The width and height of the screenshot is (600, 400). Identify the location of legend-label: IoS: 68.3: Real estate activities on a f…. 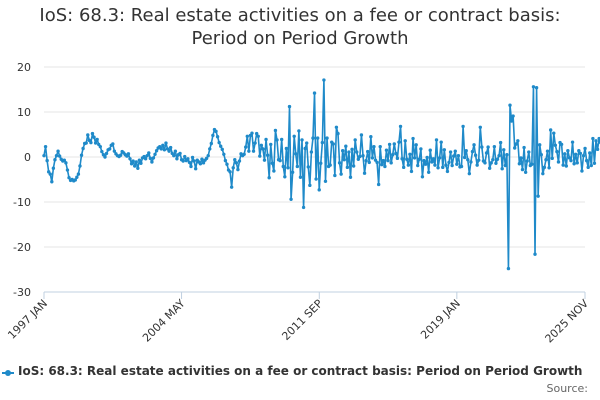
(300, 371).